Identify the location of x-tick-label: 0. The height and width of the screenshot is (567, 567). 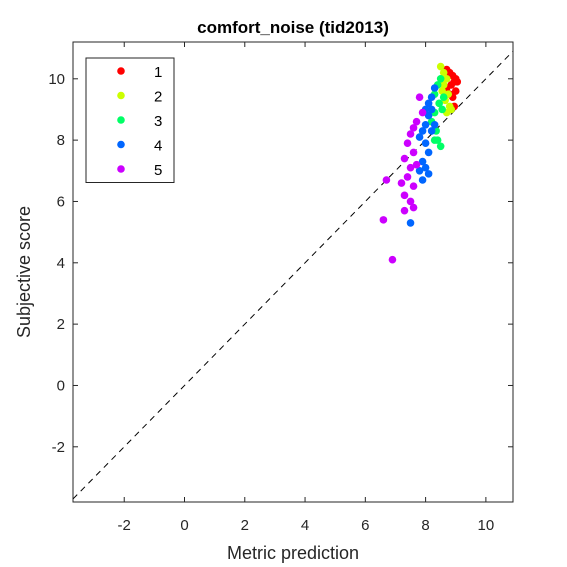
(184, 525).